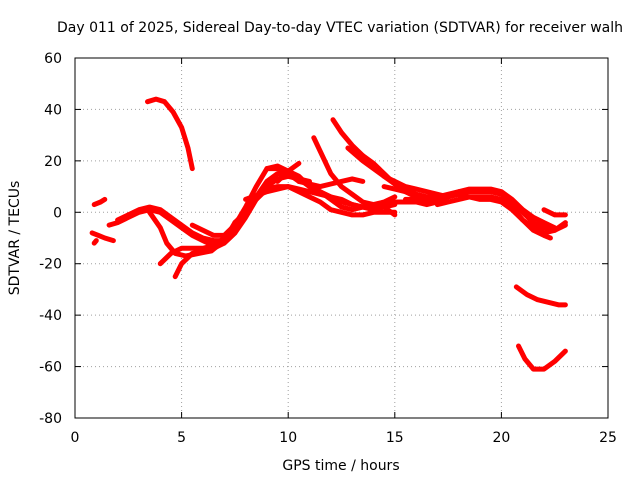 The image size is (640, 480). What do you see at coordinates (53, 110) in the screenshot?
I see `y-tick-label: 40` at bounding box center [53, 110].